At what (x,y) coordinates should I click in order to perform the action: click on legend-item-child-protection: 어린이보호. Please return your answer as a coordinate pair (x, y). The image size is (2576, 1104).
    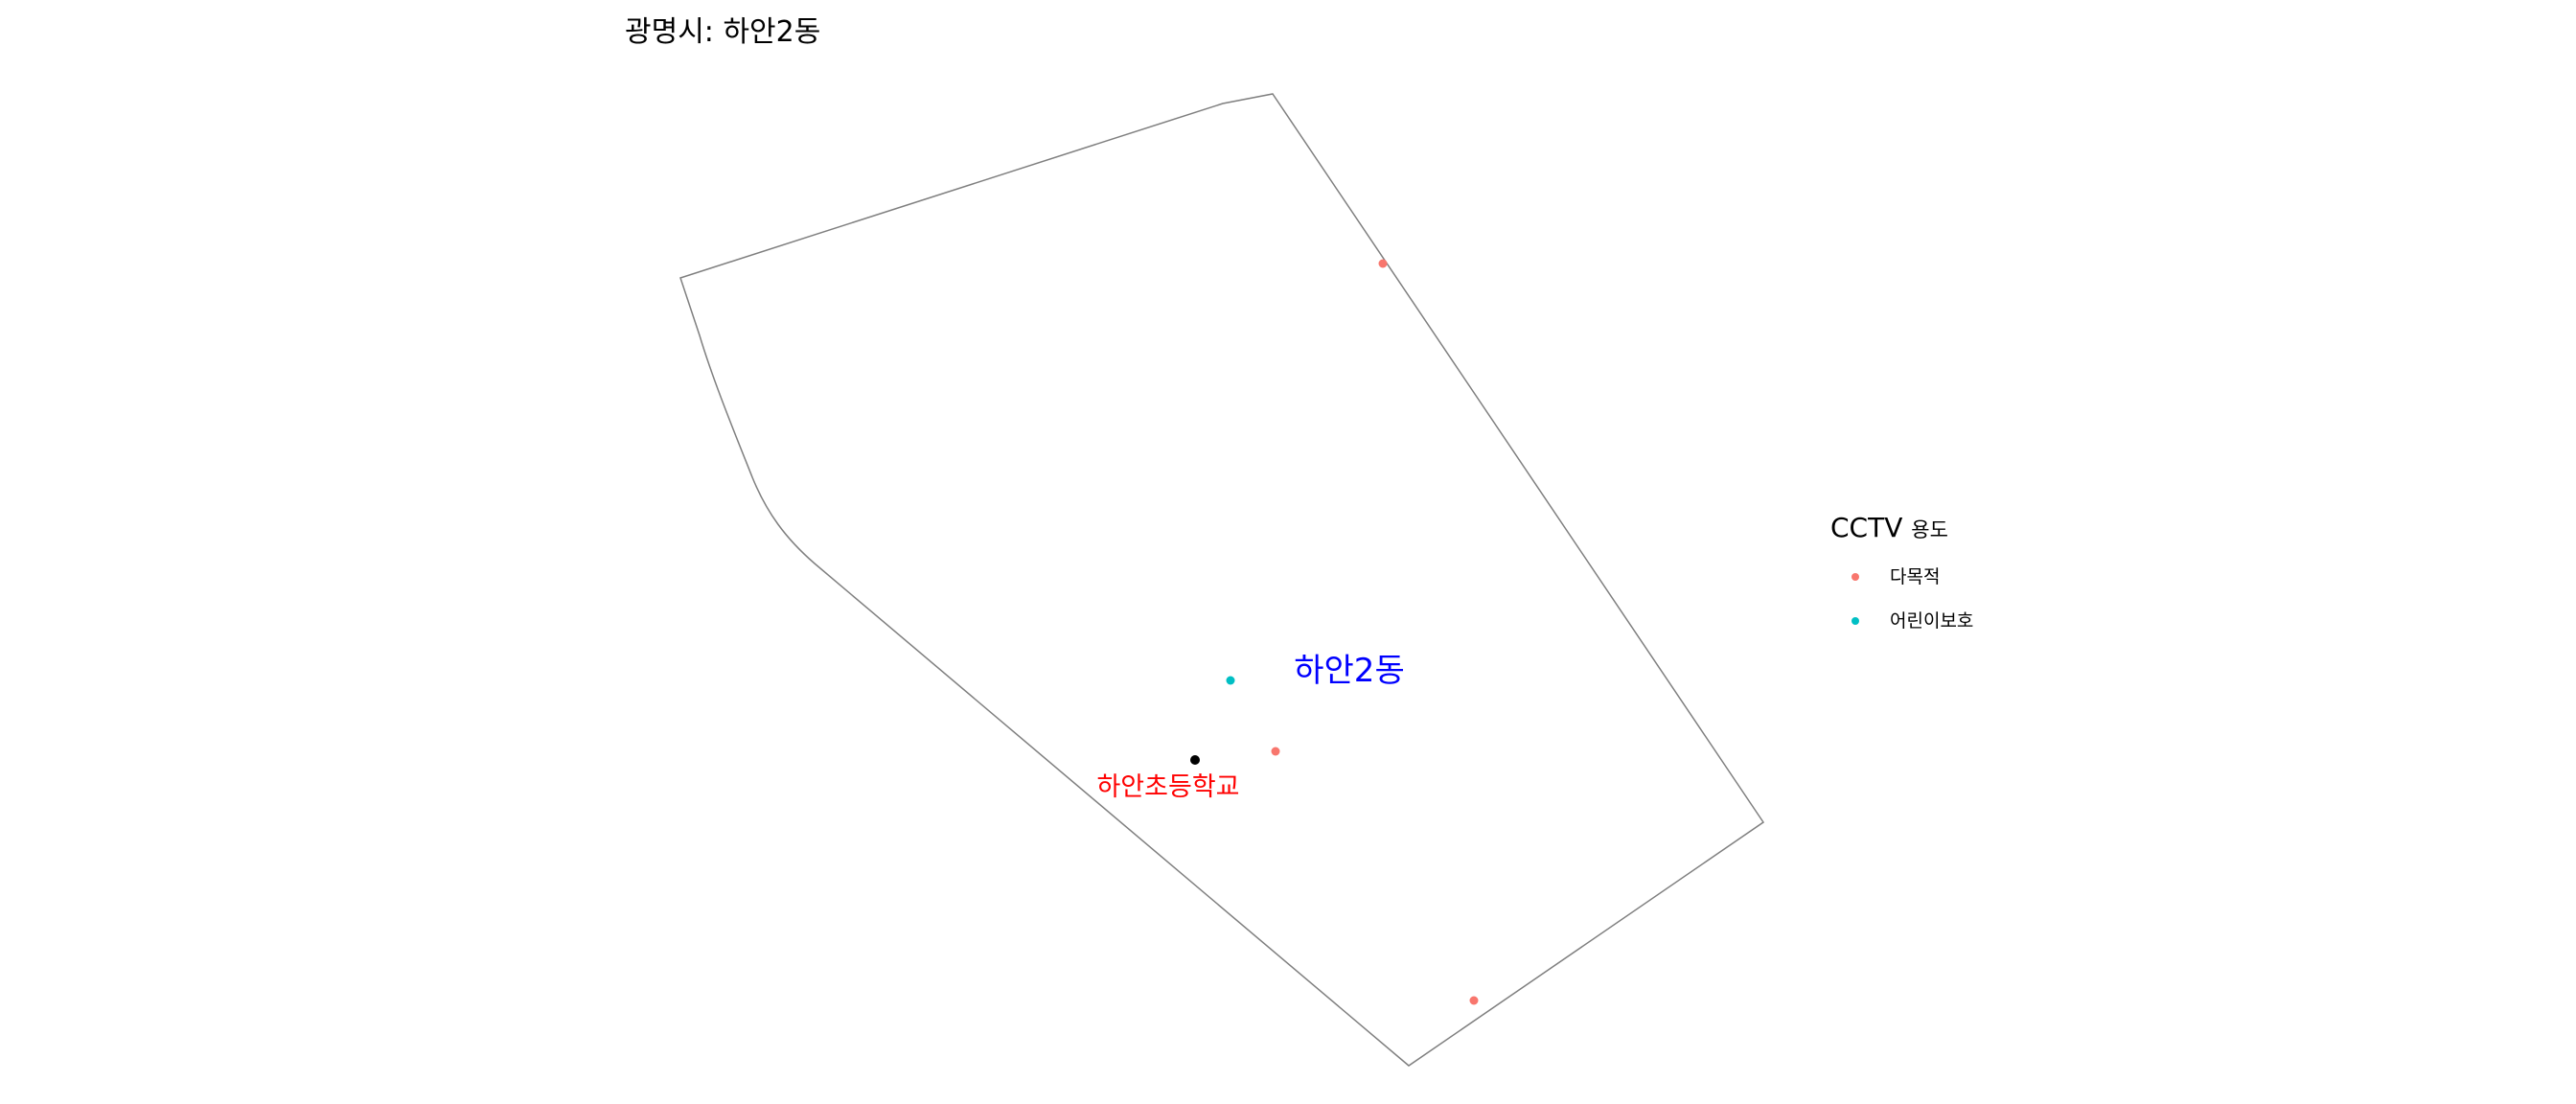
    Looking at the image, I should click on (1974, 621).